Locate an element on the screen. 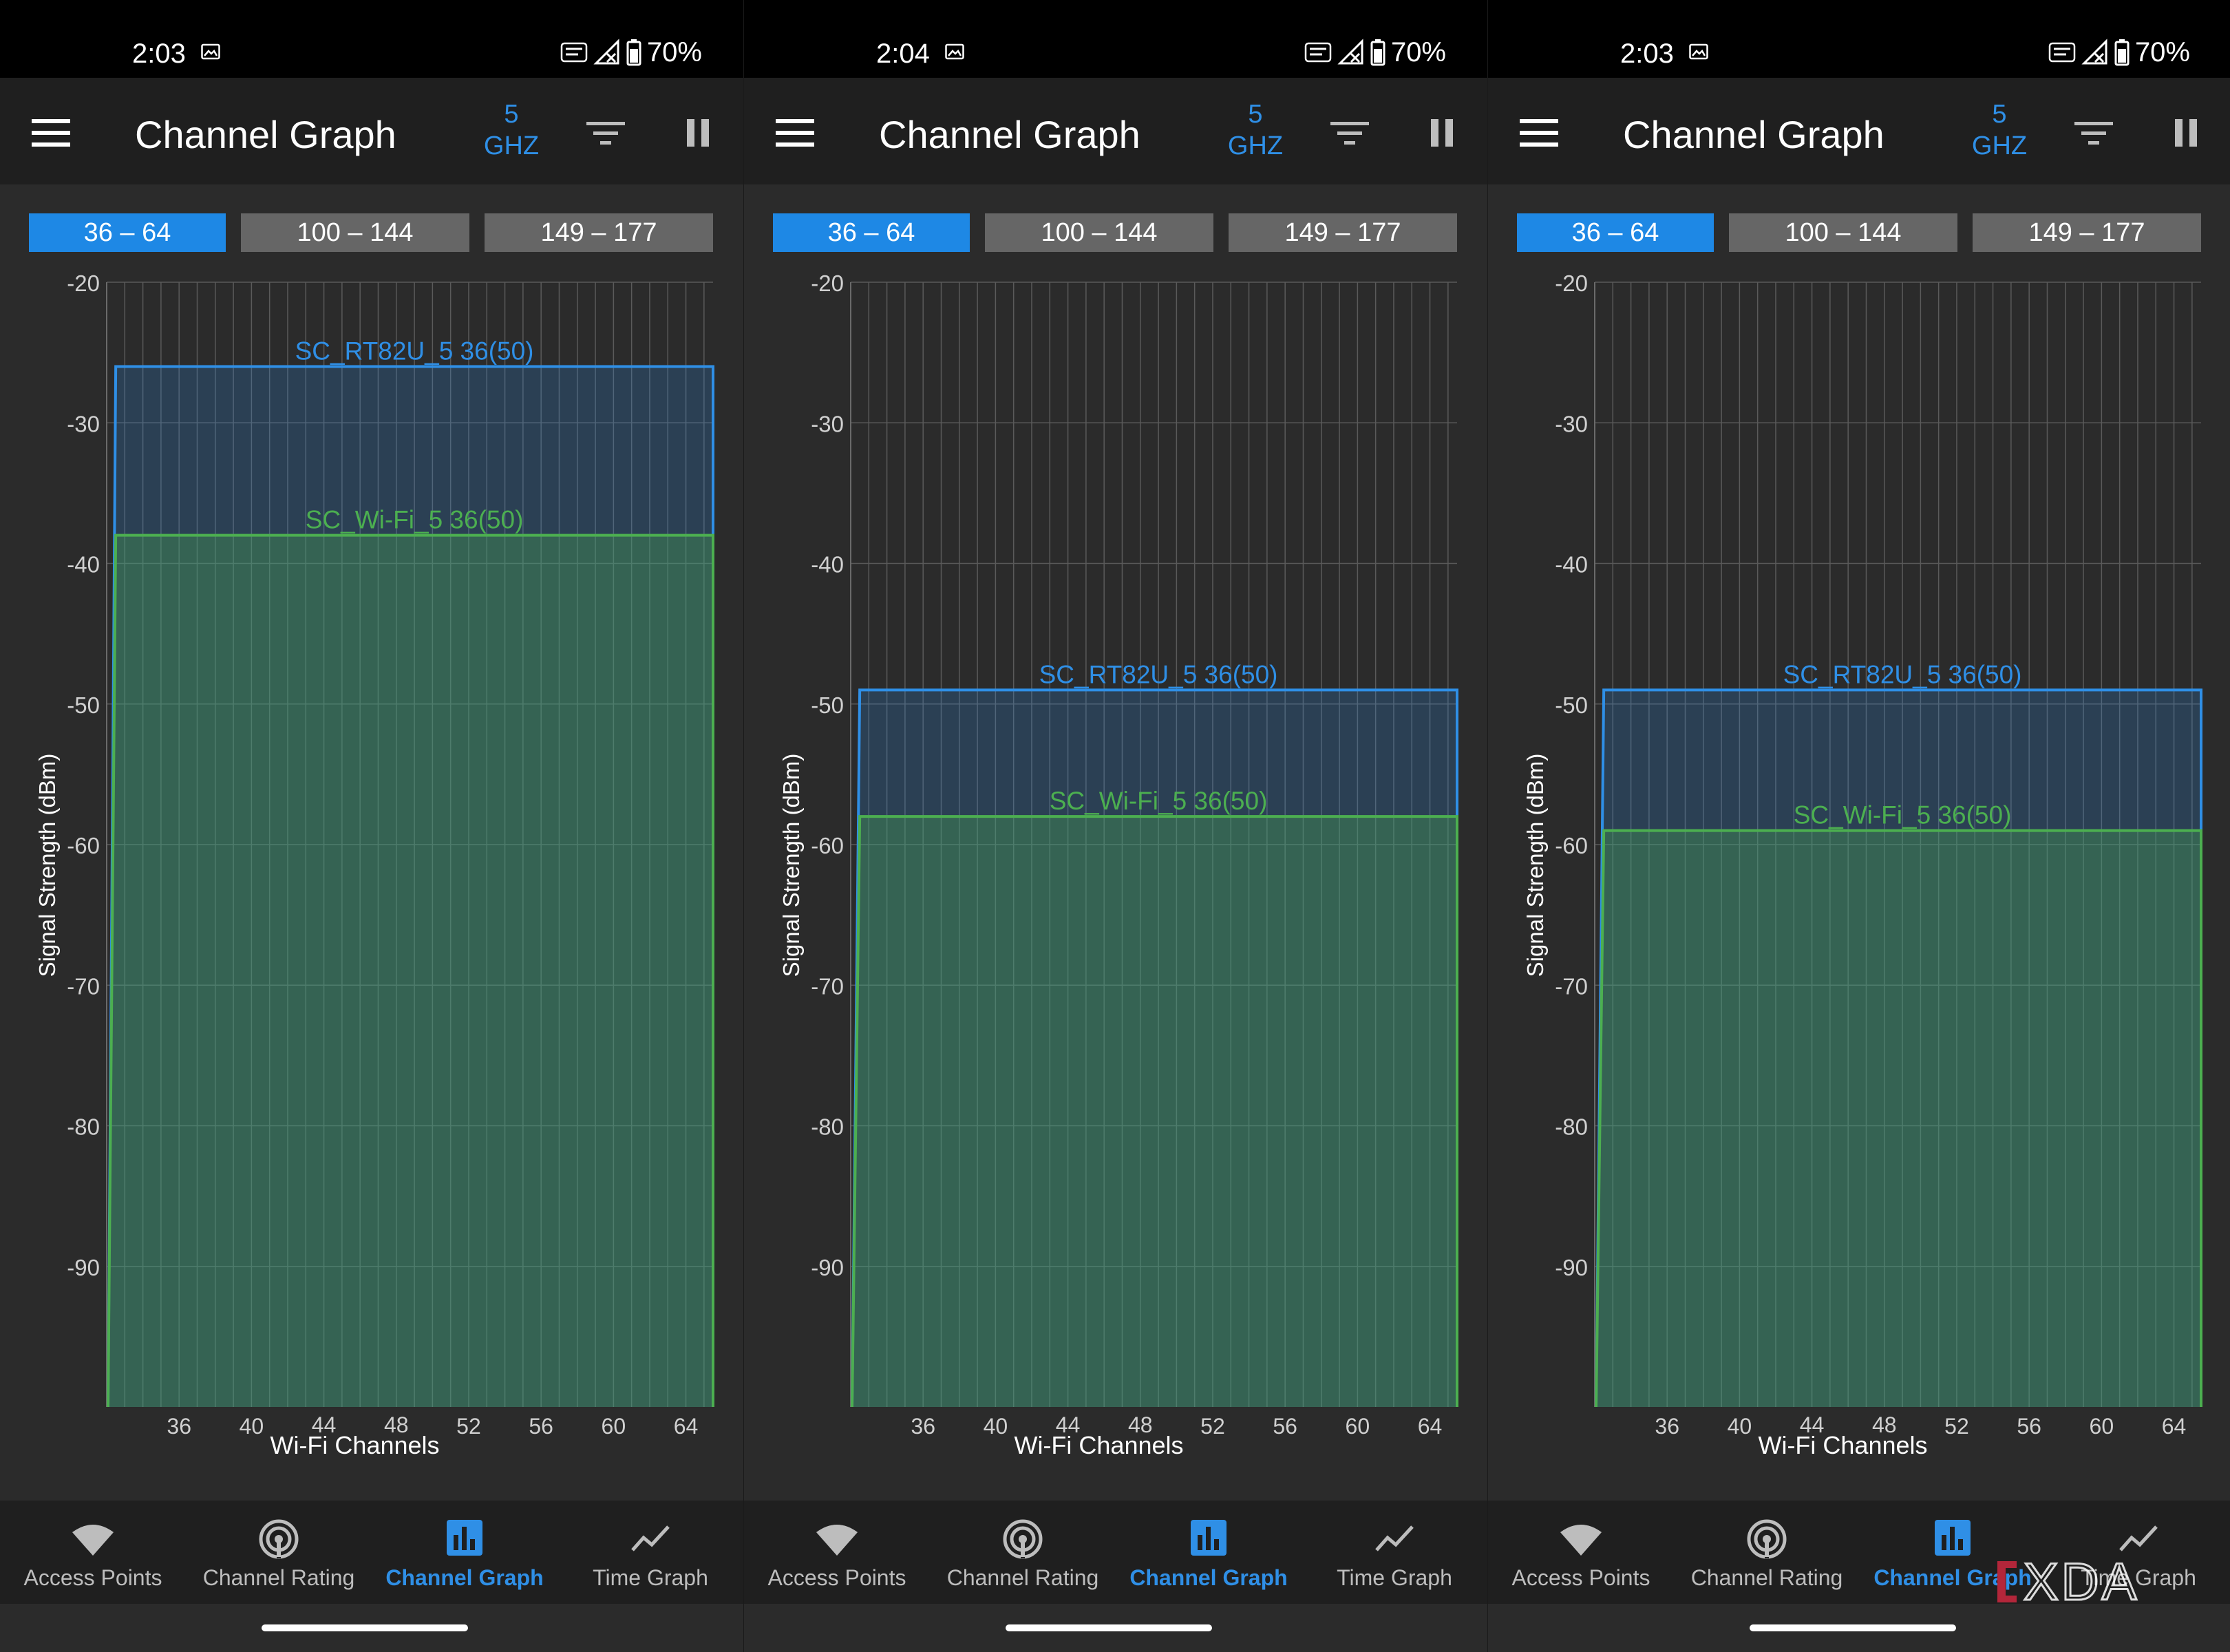 This screenshot has width=2230, height=1652. x-tick-label: 36 is located at coordinates (1667, 1426).